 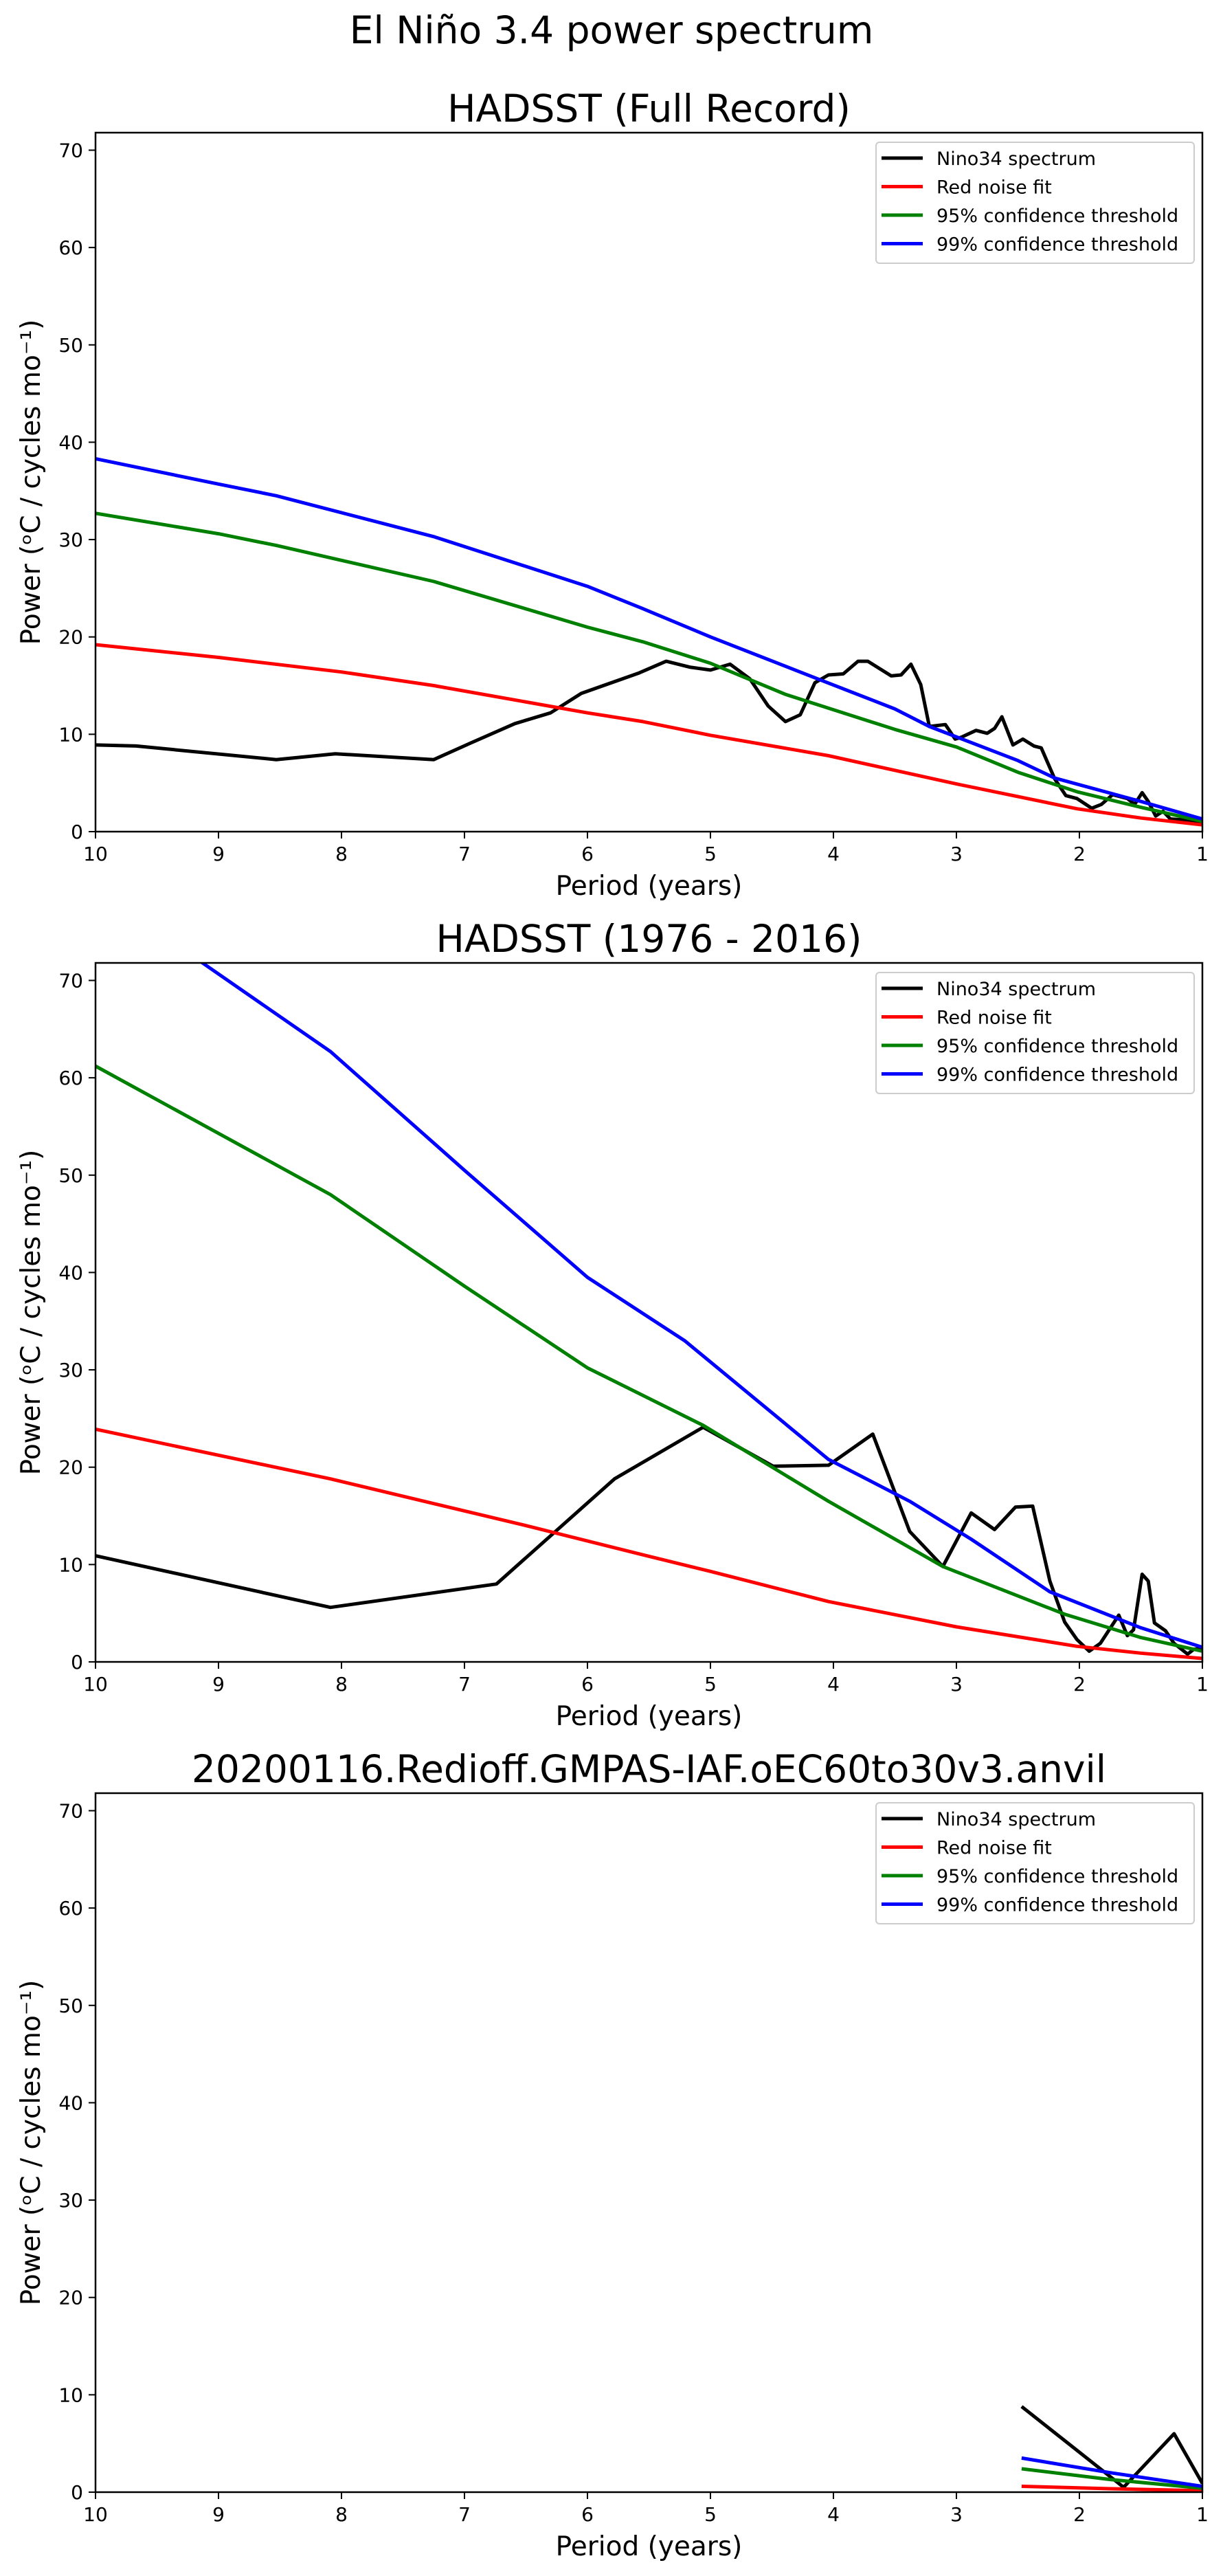 I want to click on axes-title: HADSST (Full Record), so click(x=649, y=109).